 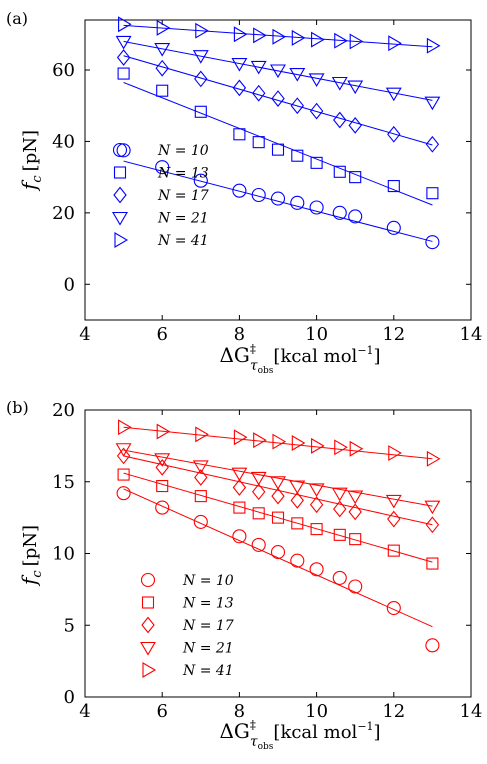 What do you see at coordinates (121, 240) in the screenshot?
I see `legend-marker-triangle-right` at bounding box center [121, 240].